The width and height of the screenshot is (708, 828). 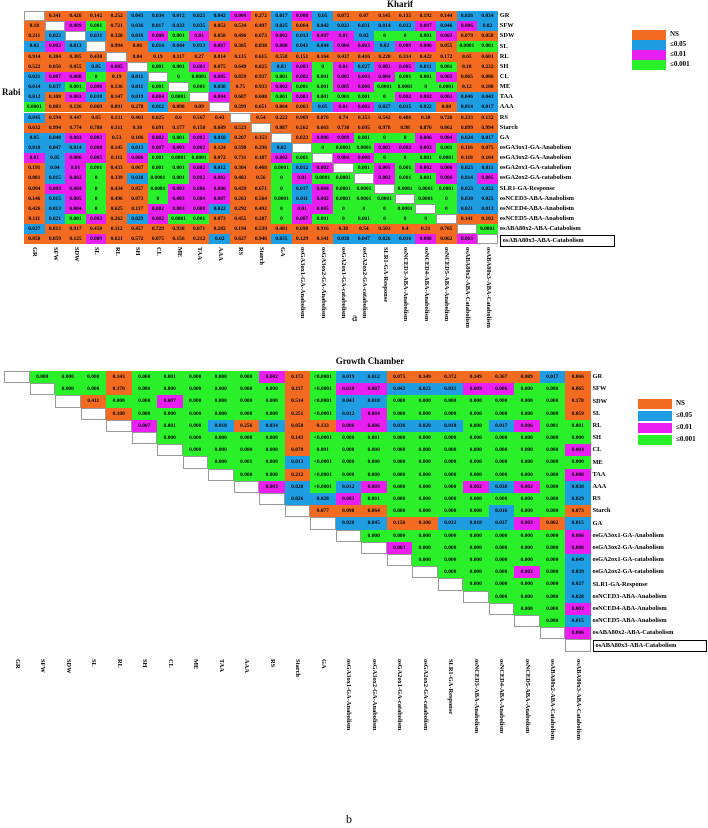 What do you see at coordinates (467, 168) in the screenshot?
I see `heatmap-cell: 0.023` at bounding box center [467, 168].